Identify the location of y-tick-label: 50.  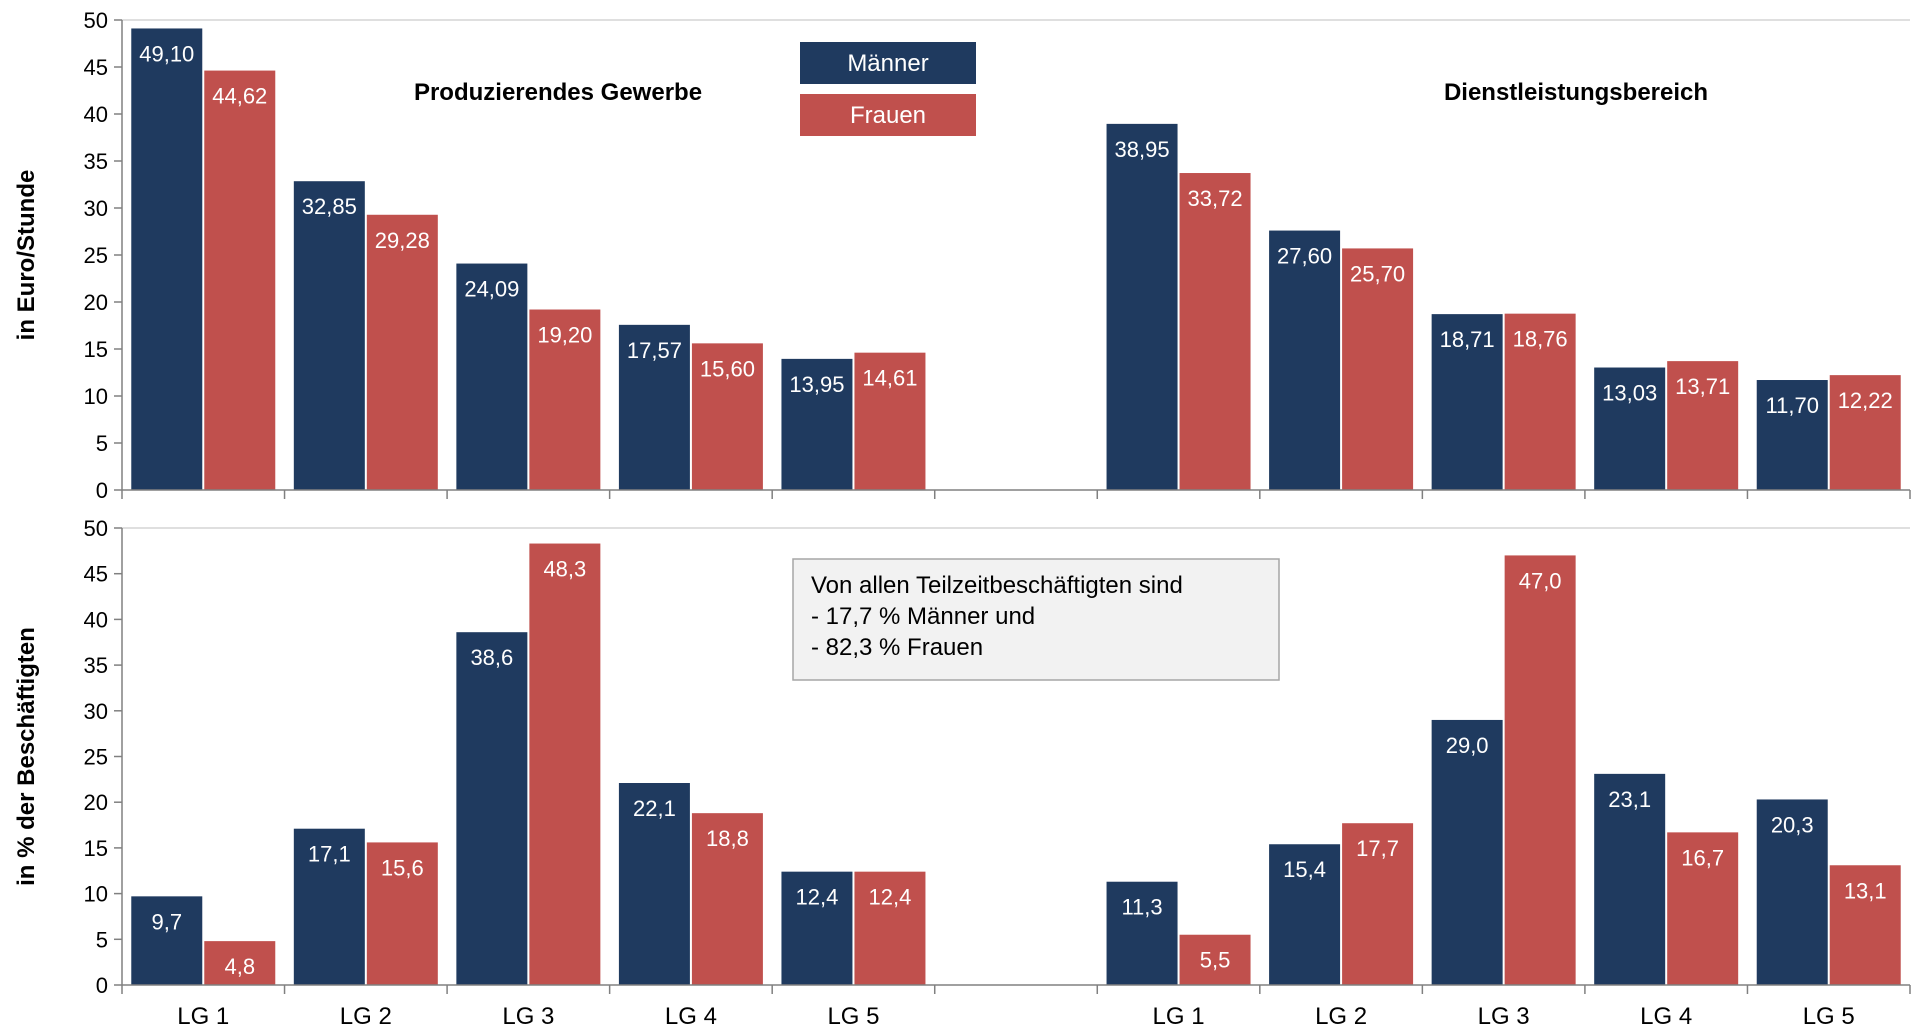
(96, 20).